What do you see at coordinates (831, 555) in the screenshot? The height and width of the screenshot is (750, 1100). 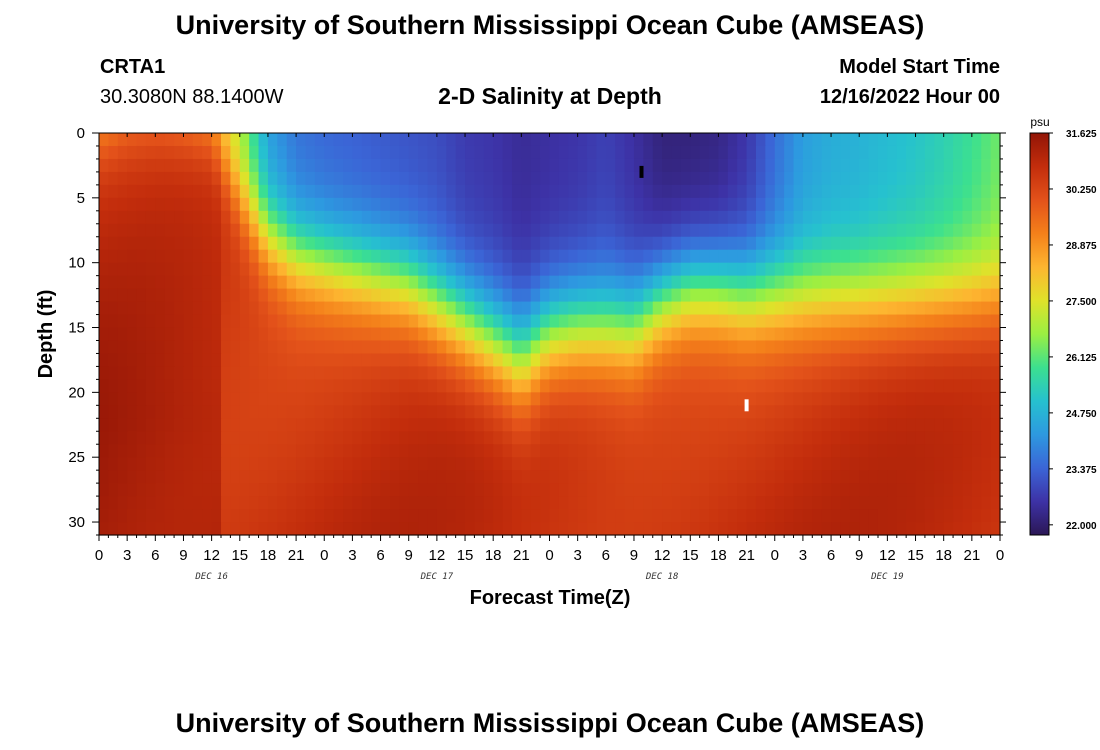 I see `x-tick-label: 6` at bounding box center [831, 555].